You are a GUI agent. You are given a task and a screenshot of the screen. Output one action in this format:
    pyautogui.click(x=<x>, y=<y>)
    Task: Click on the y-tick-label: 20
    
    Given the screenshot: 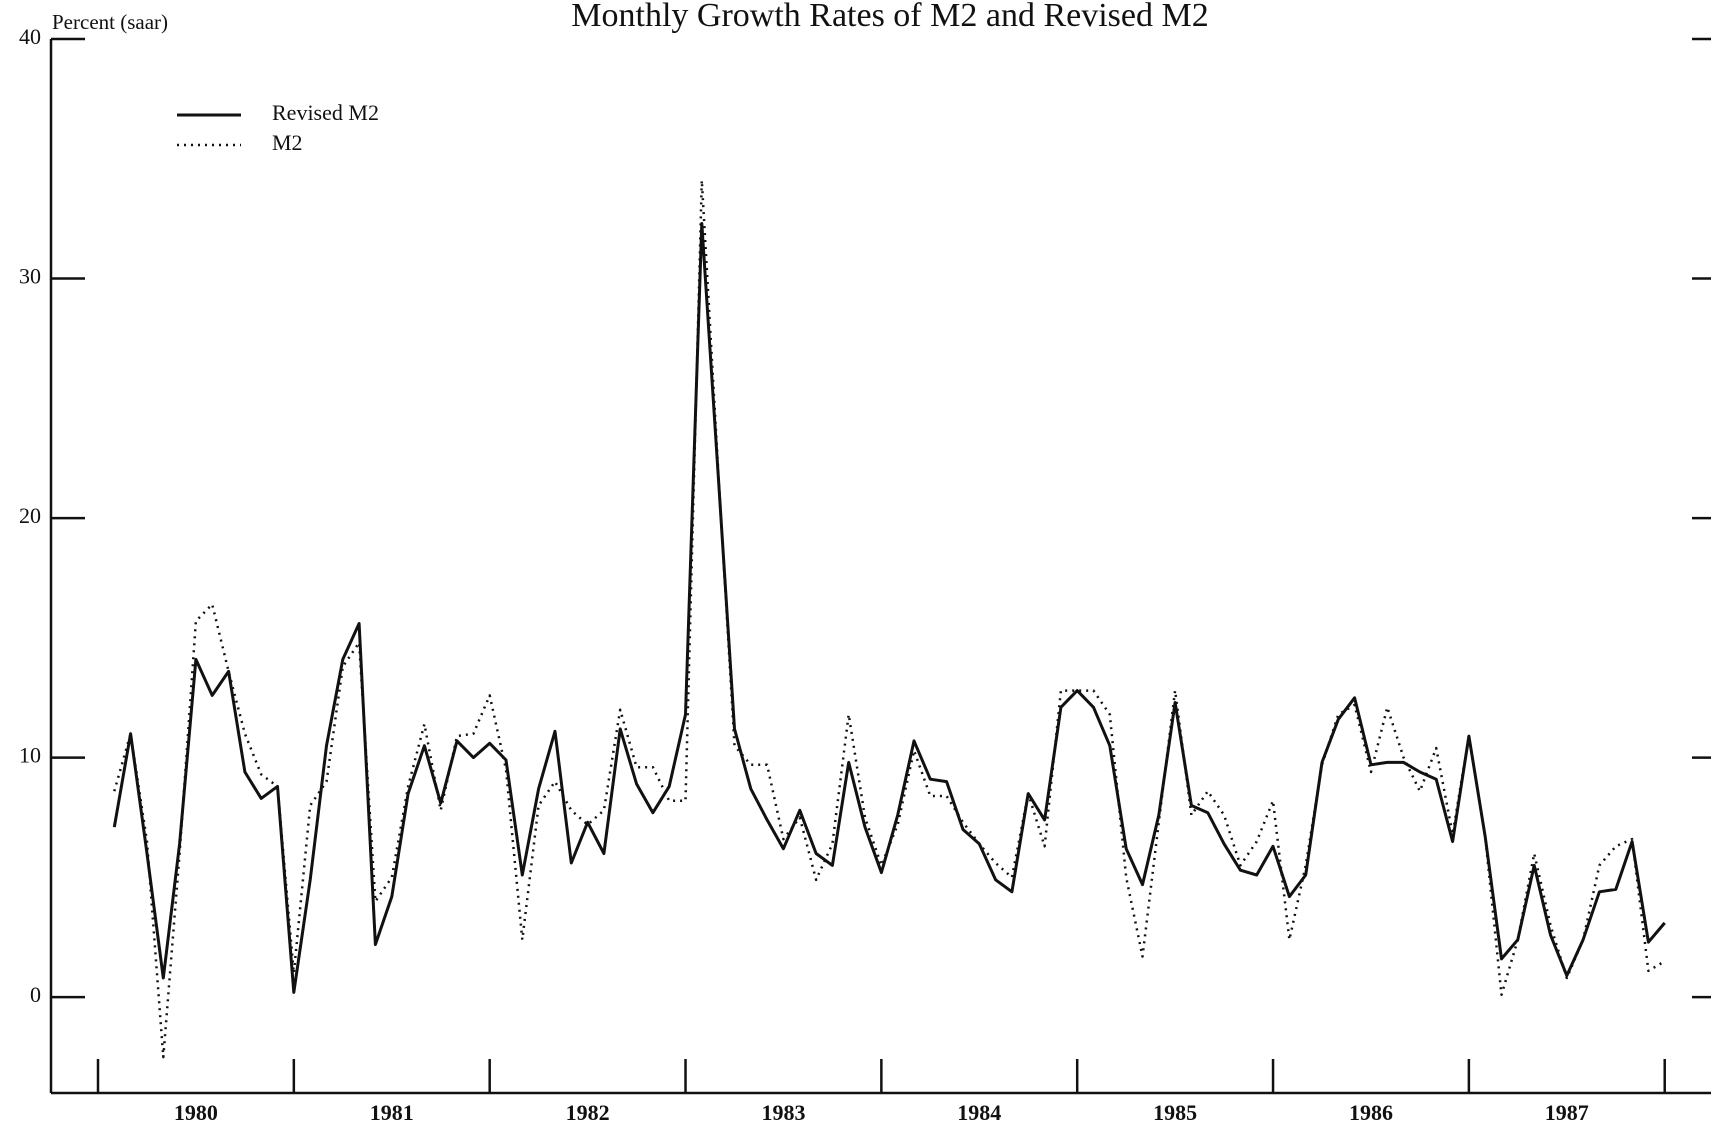 What is the action you would take?
    pyautogui.click(x=30, y=515)
    